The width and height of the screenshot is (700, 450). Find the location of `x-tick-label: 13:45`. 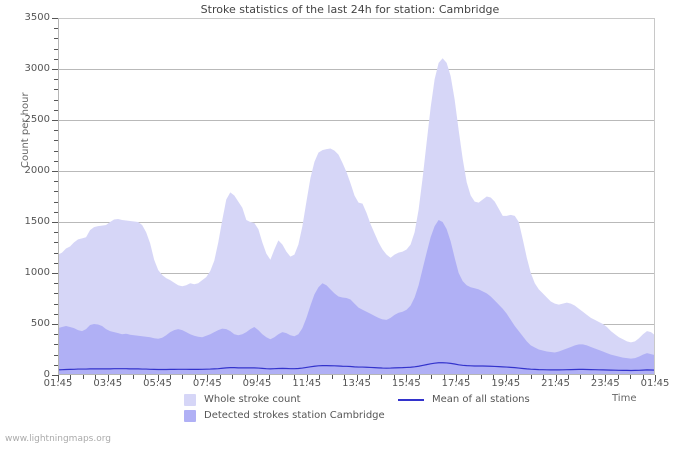

x-tick-label: 13:45 is located at coordinates (356, 383).